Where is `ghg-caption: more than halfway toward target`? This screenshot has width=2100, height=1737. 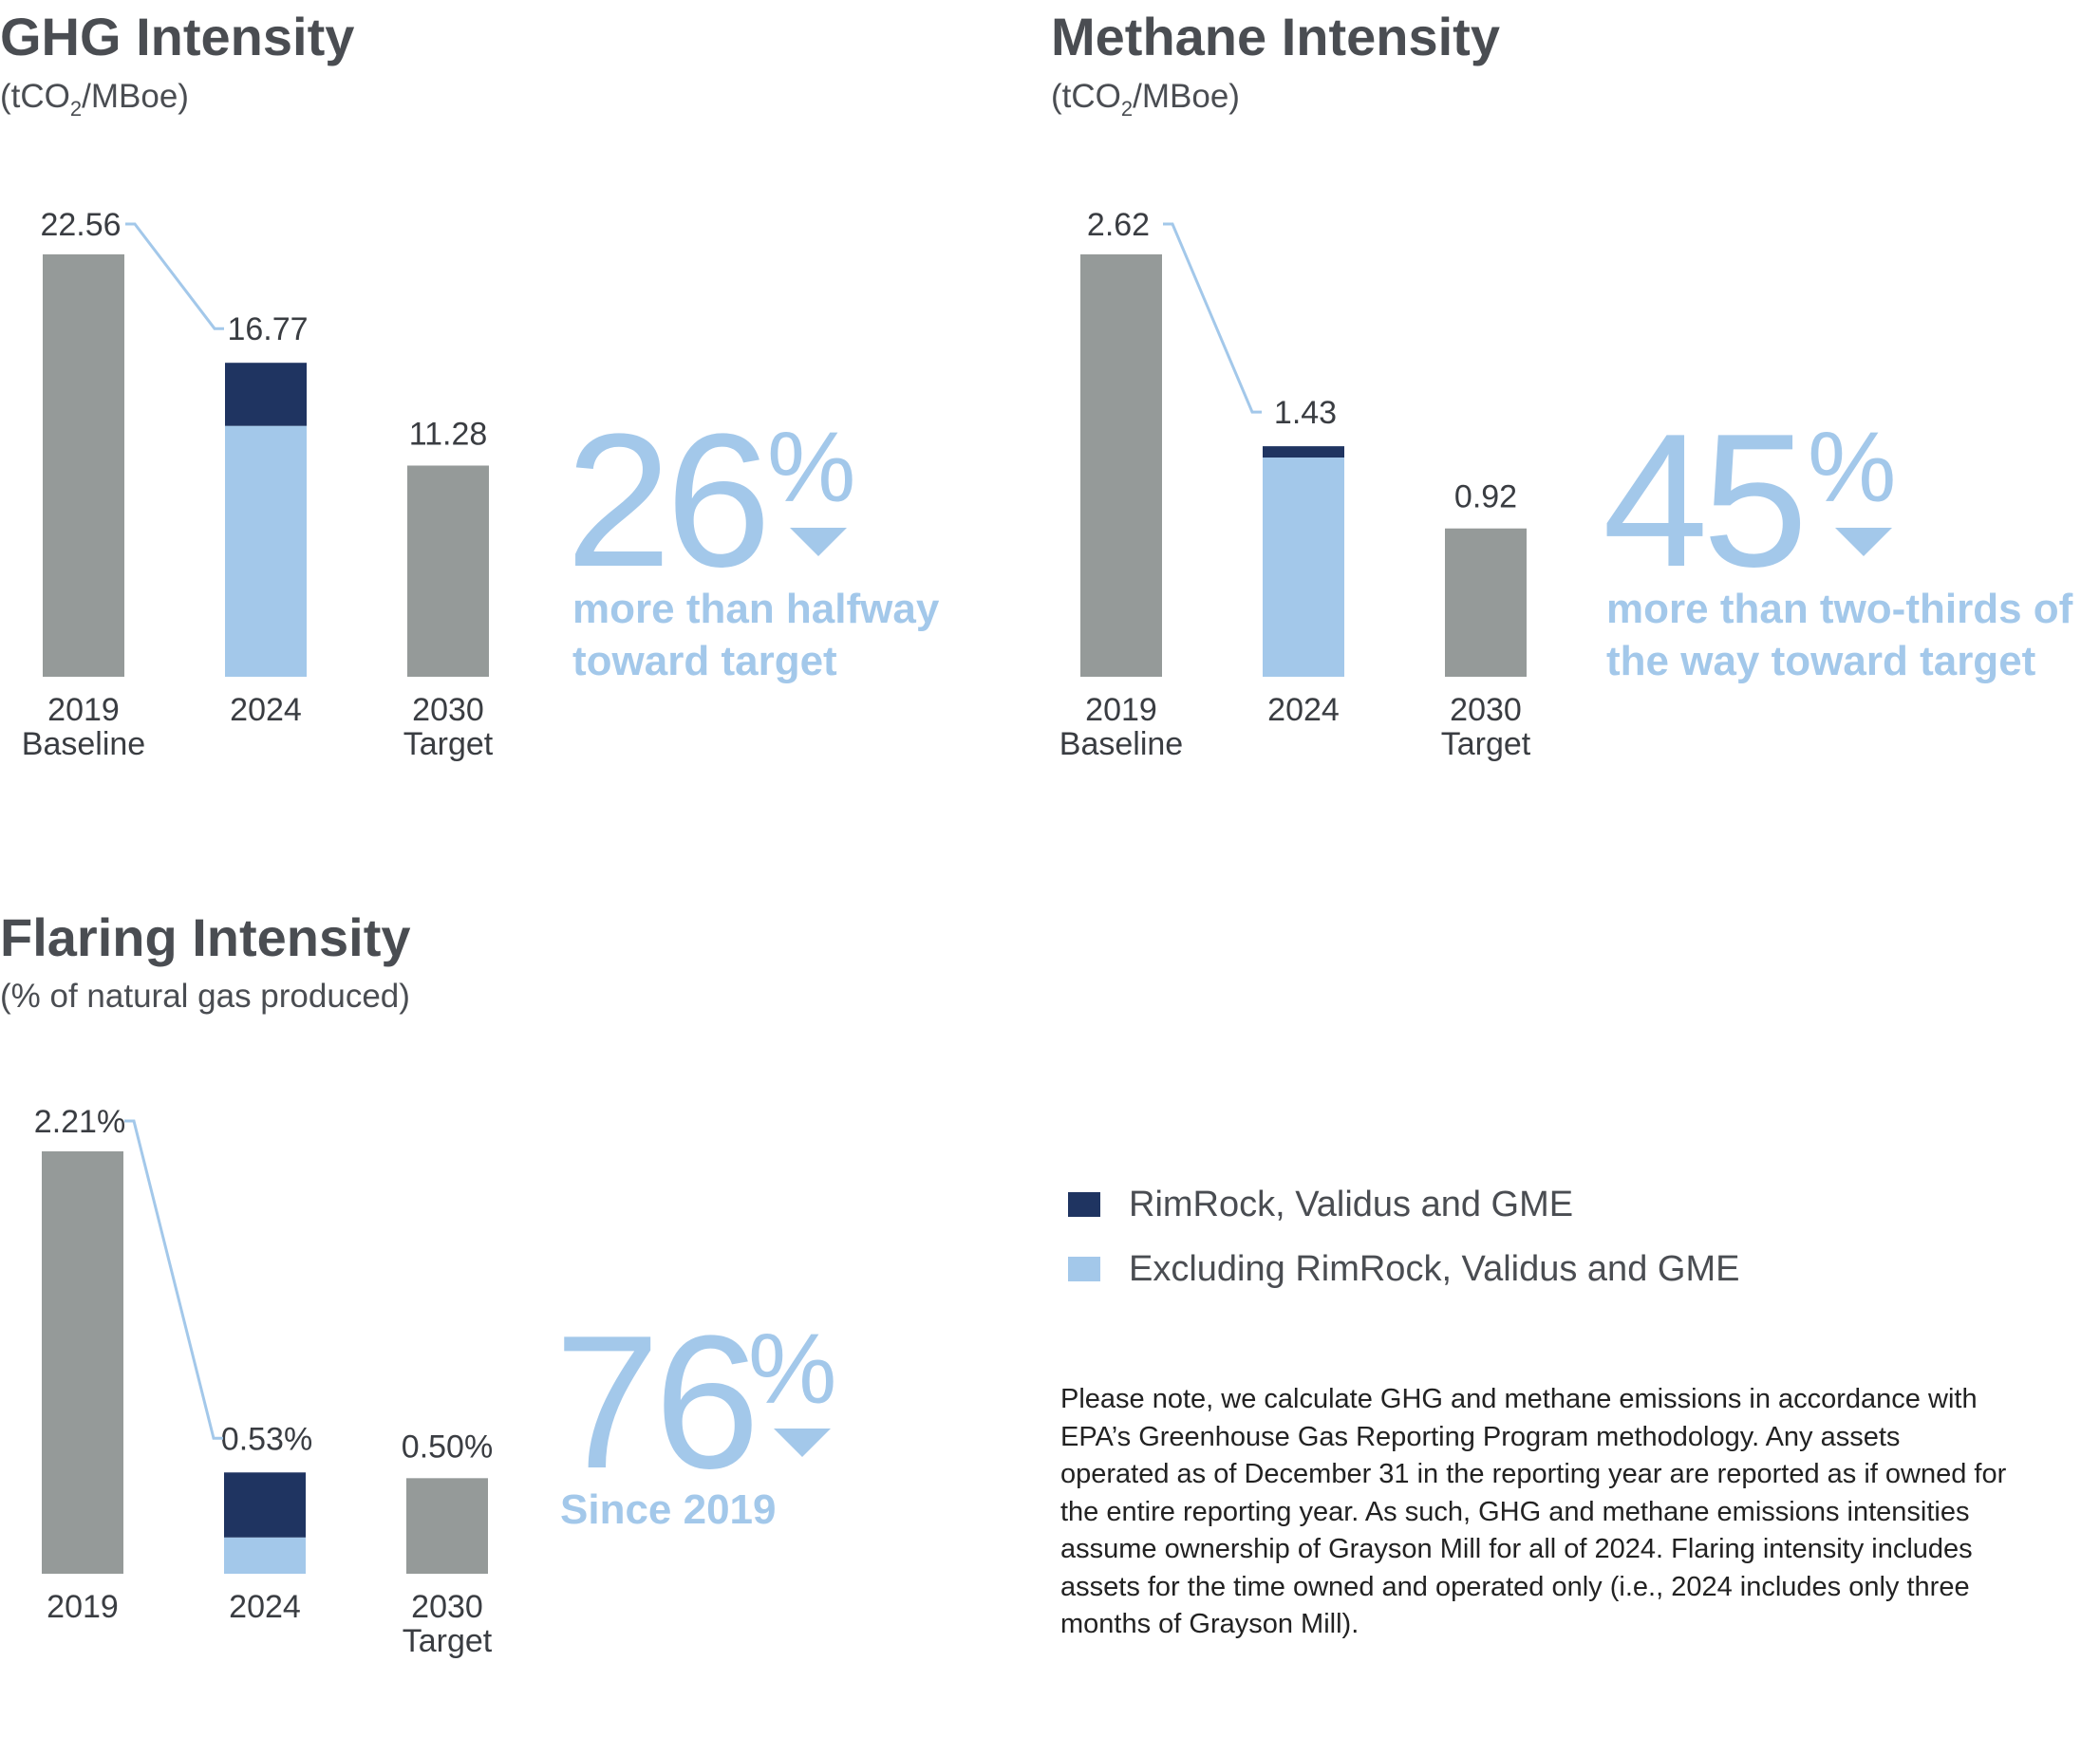 ghg-caption: more than halfway toward target is located at coordinates (755, 635).